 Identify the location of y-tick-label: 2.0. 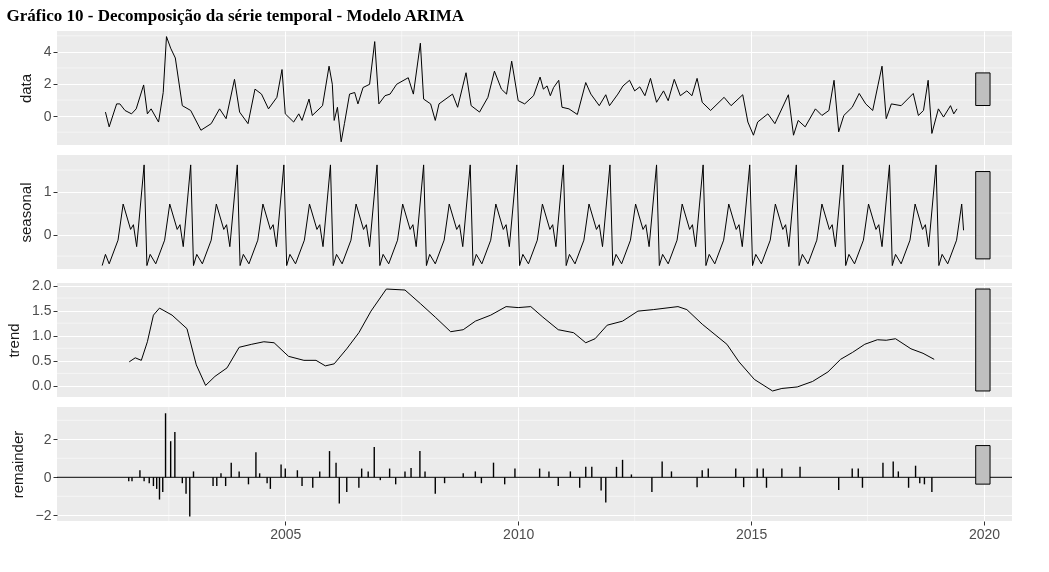
(42, 285).